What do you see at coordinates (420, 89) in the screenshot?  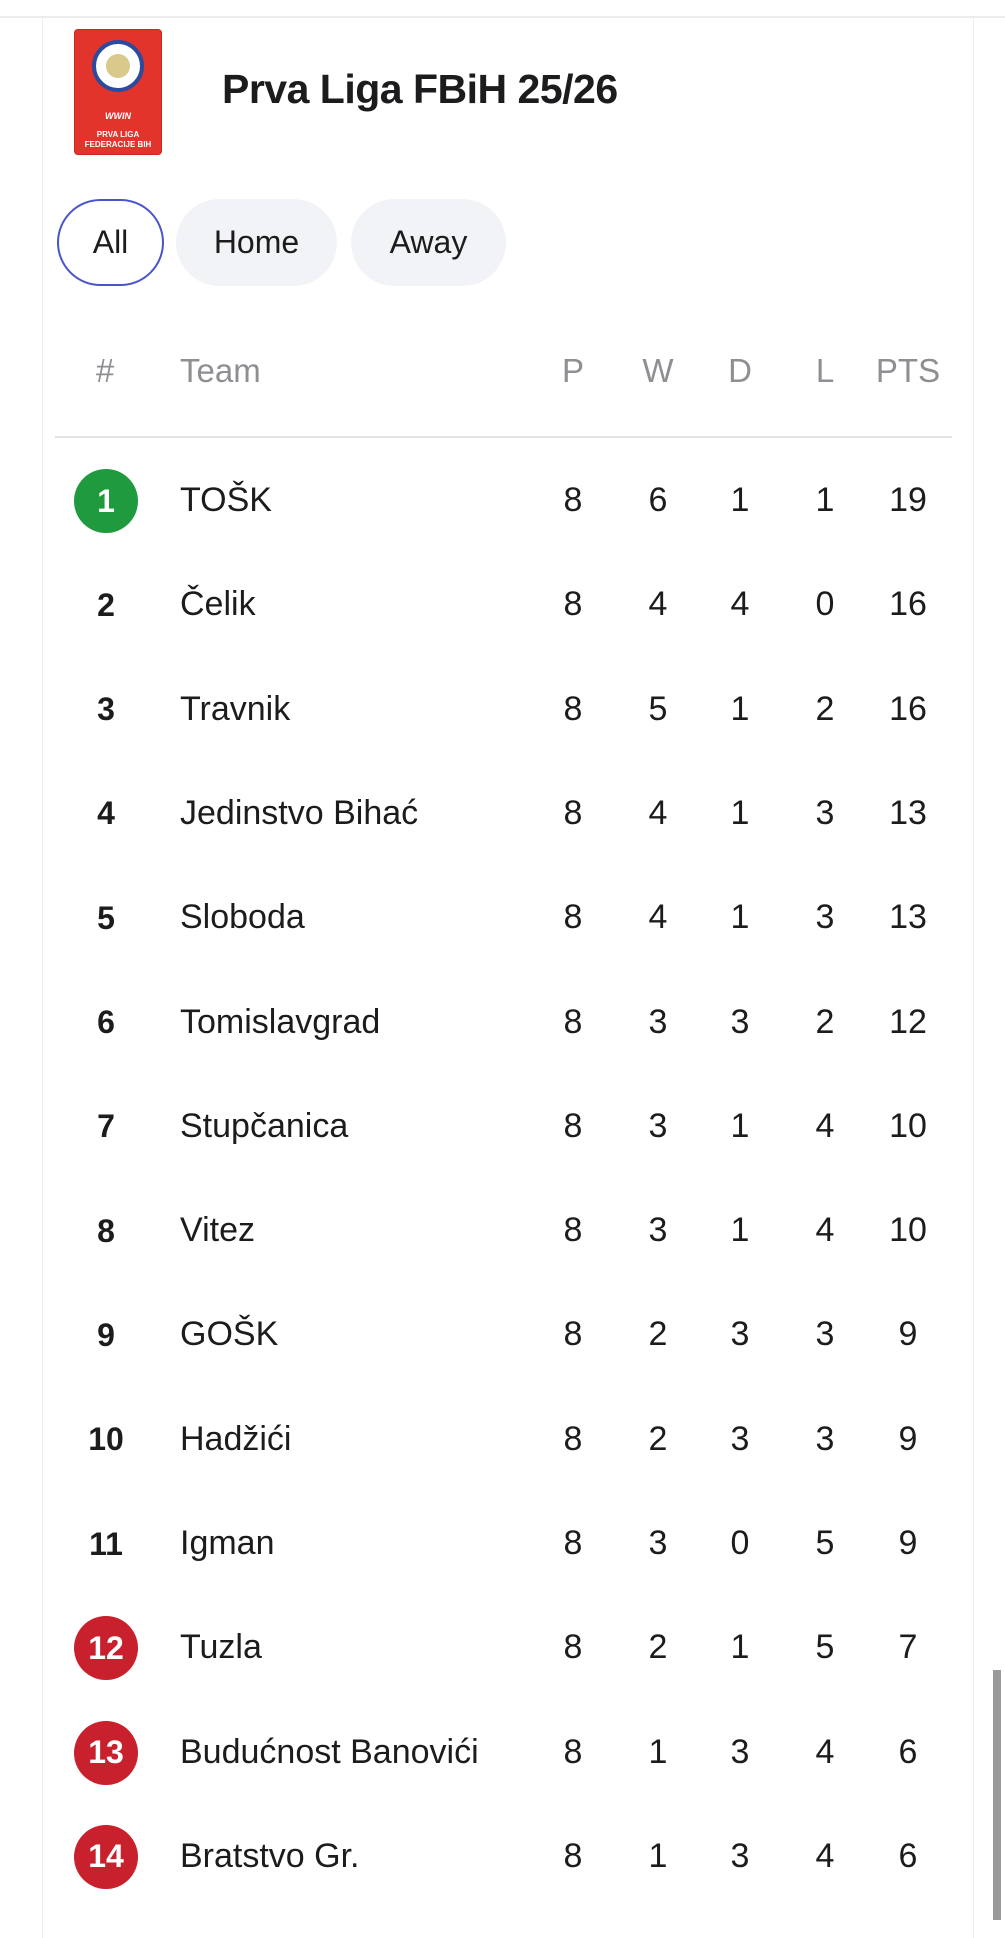 I see `league-title: Prva Liga FBiH 25/26` at bounding box center [420, 89].